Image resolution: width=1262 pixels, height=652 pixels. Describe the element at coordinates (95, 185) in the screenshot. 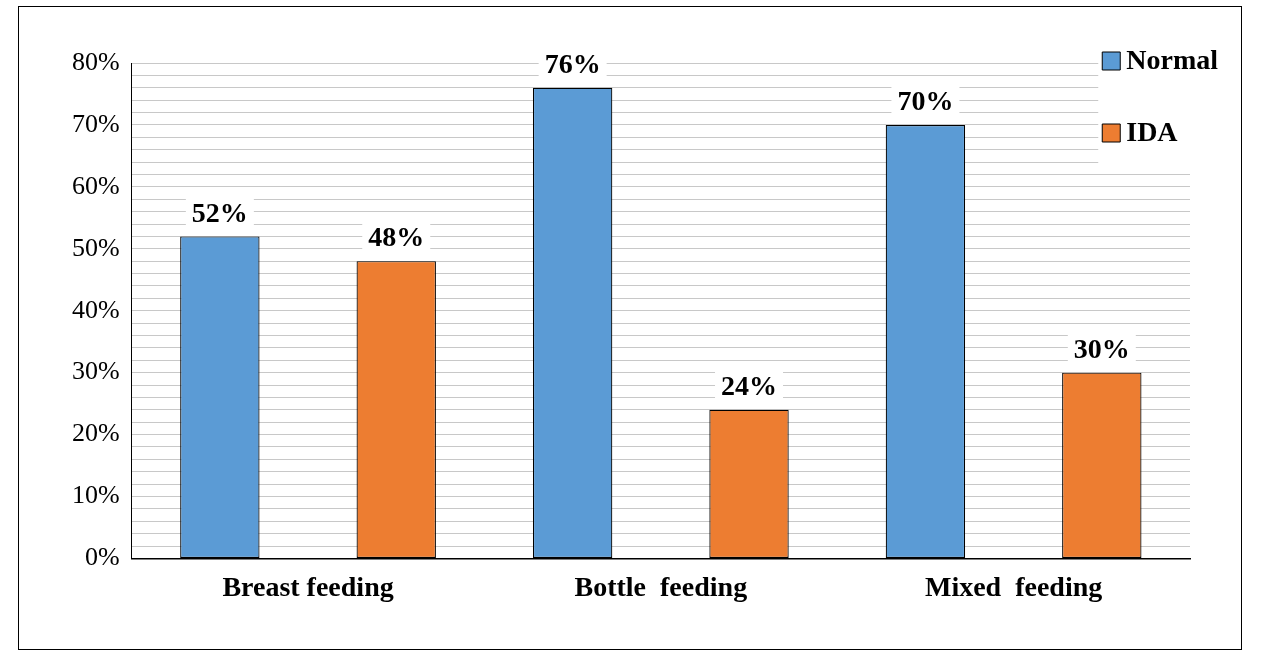

I see `y-tick-label: 60%` at that location.